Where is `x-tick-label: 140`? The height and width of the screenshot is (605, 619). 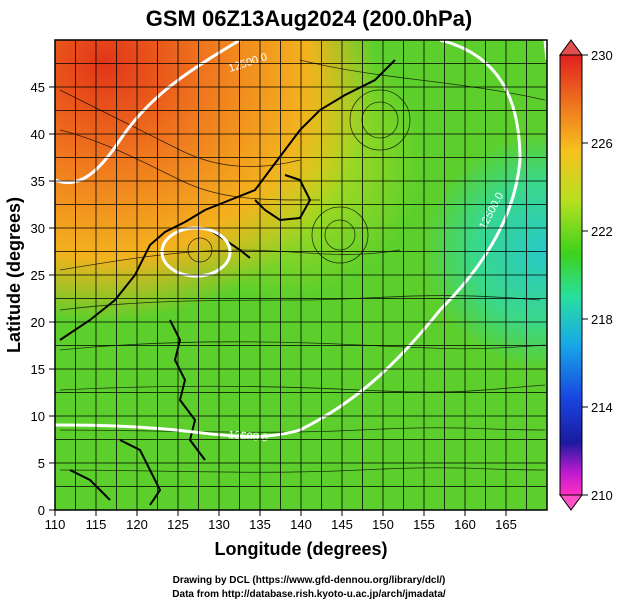 x-tick-label: 140 is located at coordinates (301, 524).